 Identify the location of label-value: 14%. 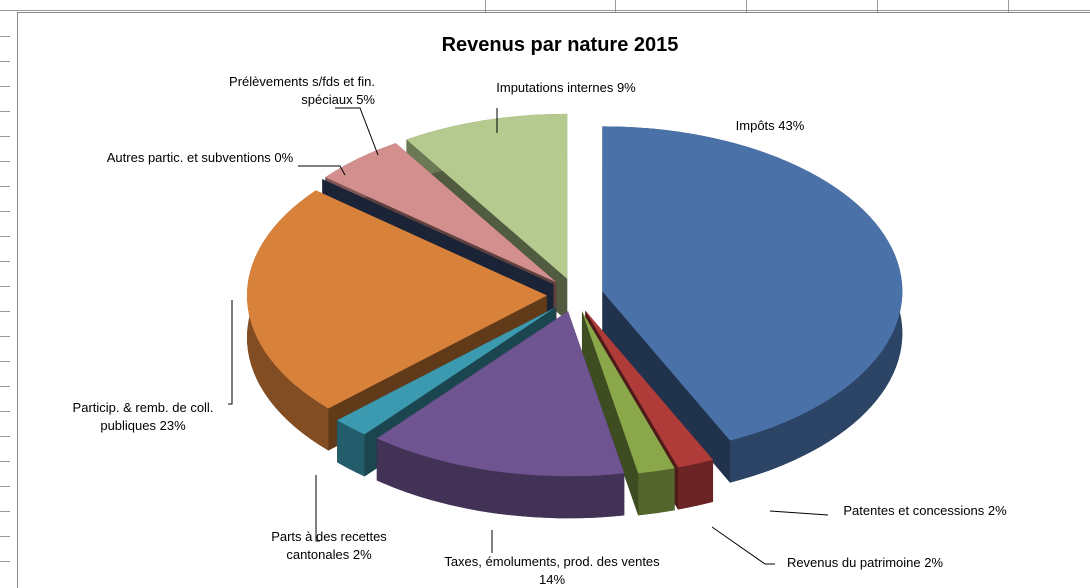
(552, 579).